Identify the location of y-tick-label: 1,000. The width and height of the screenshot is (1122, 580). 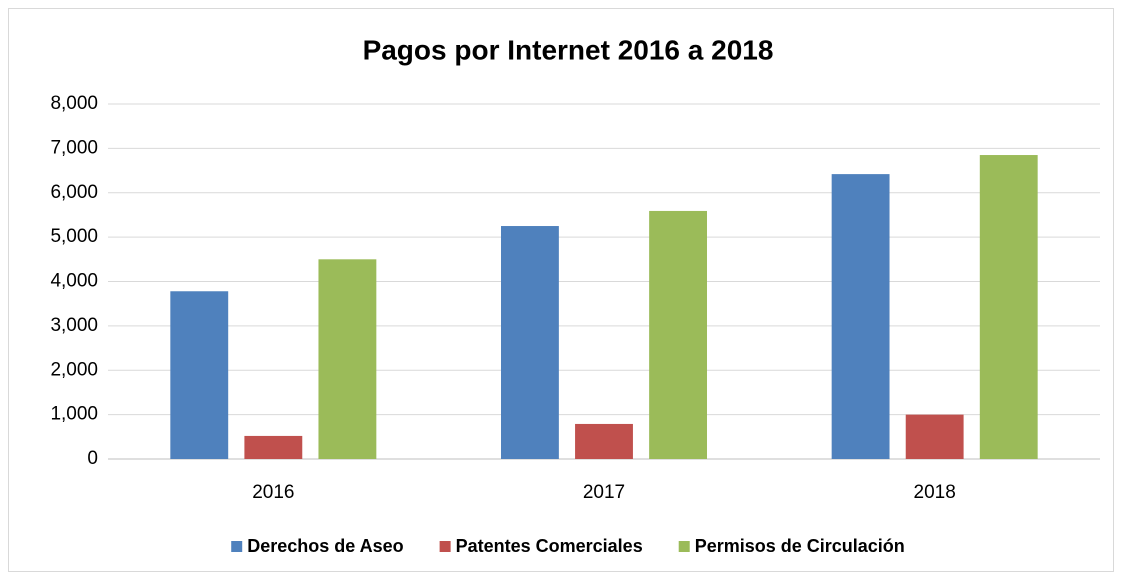
(74, 414).